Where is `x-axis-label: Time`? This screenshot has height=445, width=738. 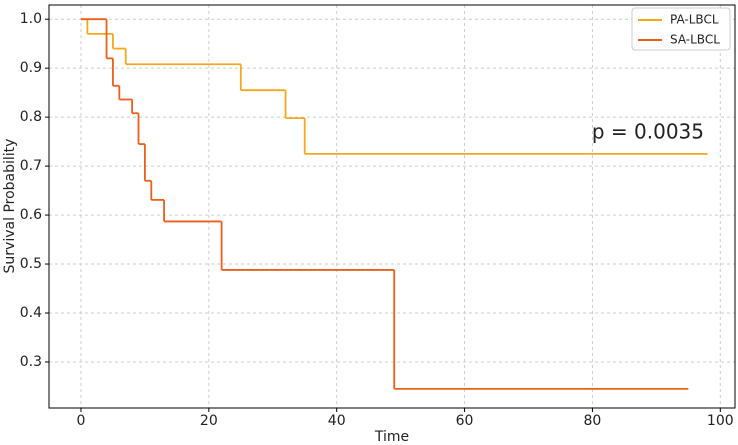
x-axis-label: Time is located at coordinates (391, 437).